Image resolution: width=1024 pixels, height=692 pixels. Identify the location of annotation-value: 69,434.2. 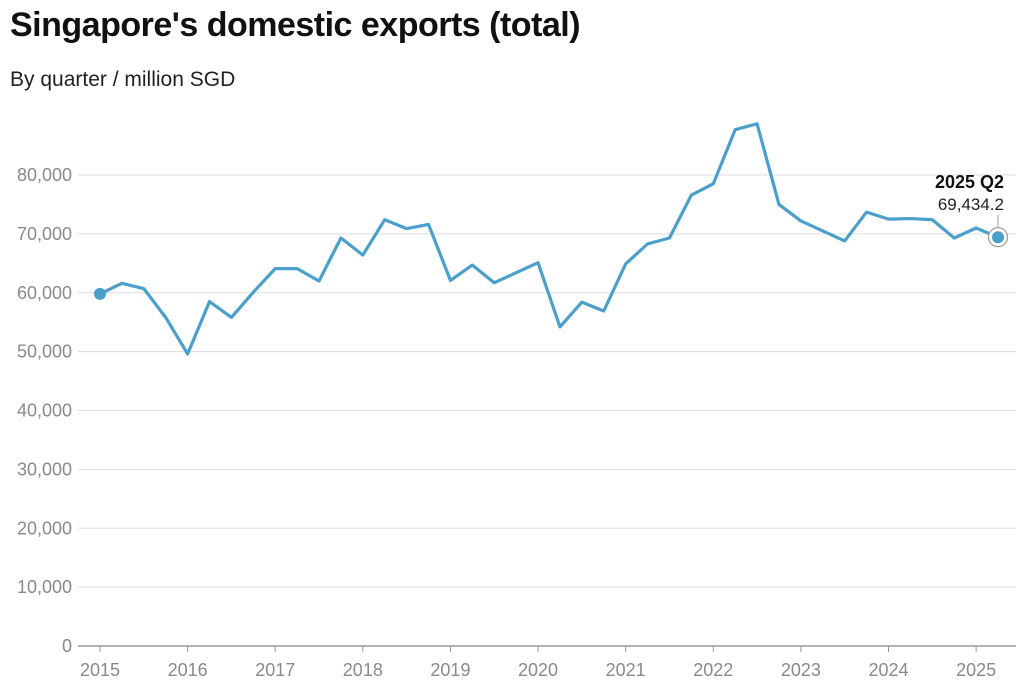
(971, 204).